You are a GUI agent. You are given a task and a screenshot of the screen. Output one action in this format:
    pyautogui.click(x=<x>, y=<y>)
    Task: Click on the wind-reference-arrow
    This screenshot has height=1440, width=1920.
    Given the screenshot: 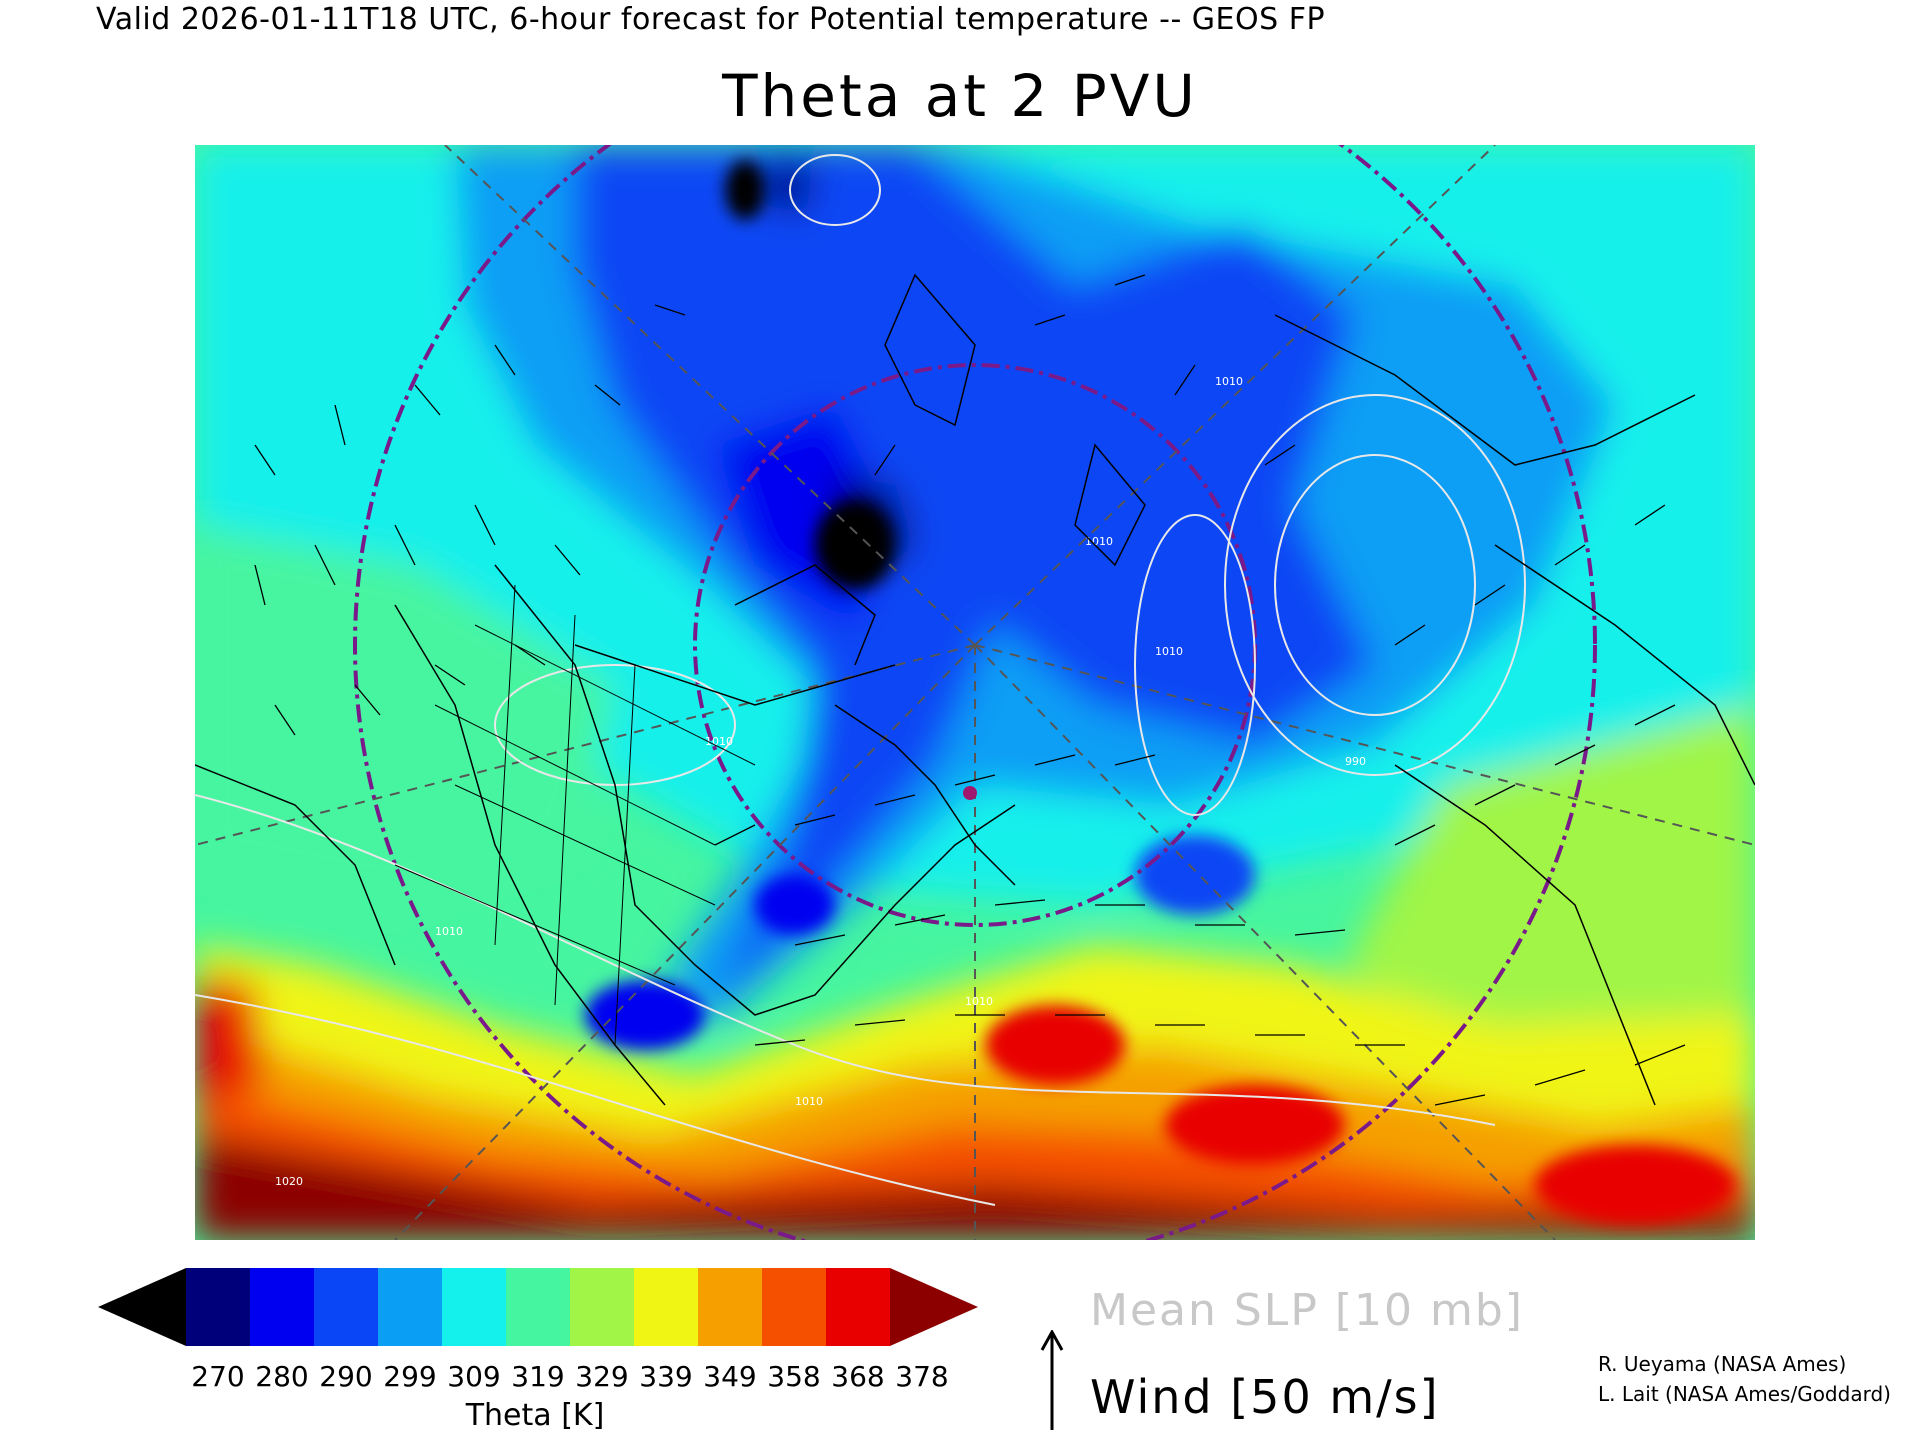 What is the action you would take?
    pyautogui.click(x=1052, y=1380)
    